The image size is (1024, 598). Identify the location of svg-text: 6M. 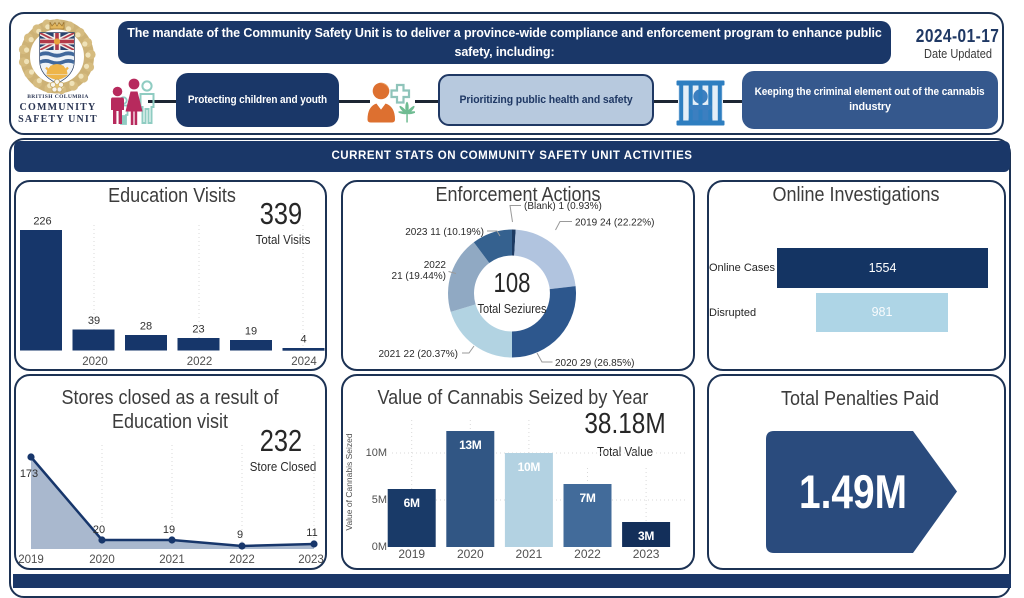
(412, 503).